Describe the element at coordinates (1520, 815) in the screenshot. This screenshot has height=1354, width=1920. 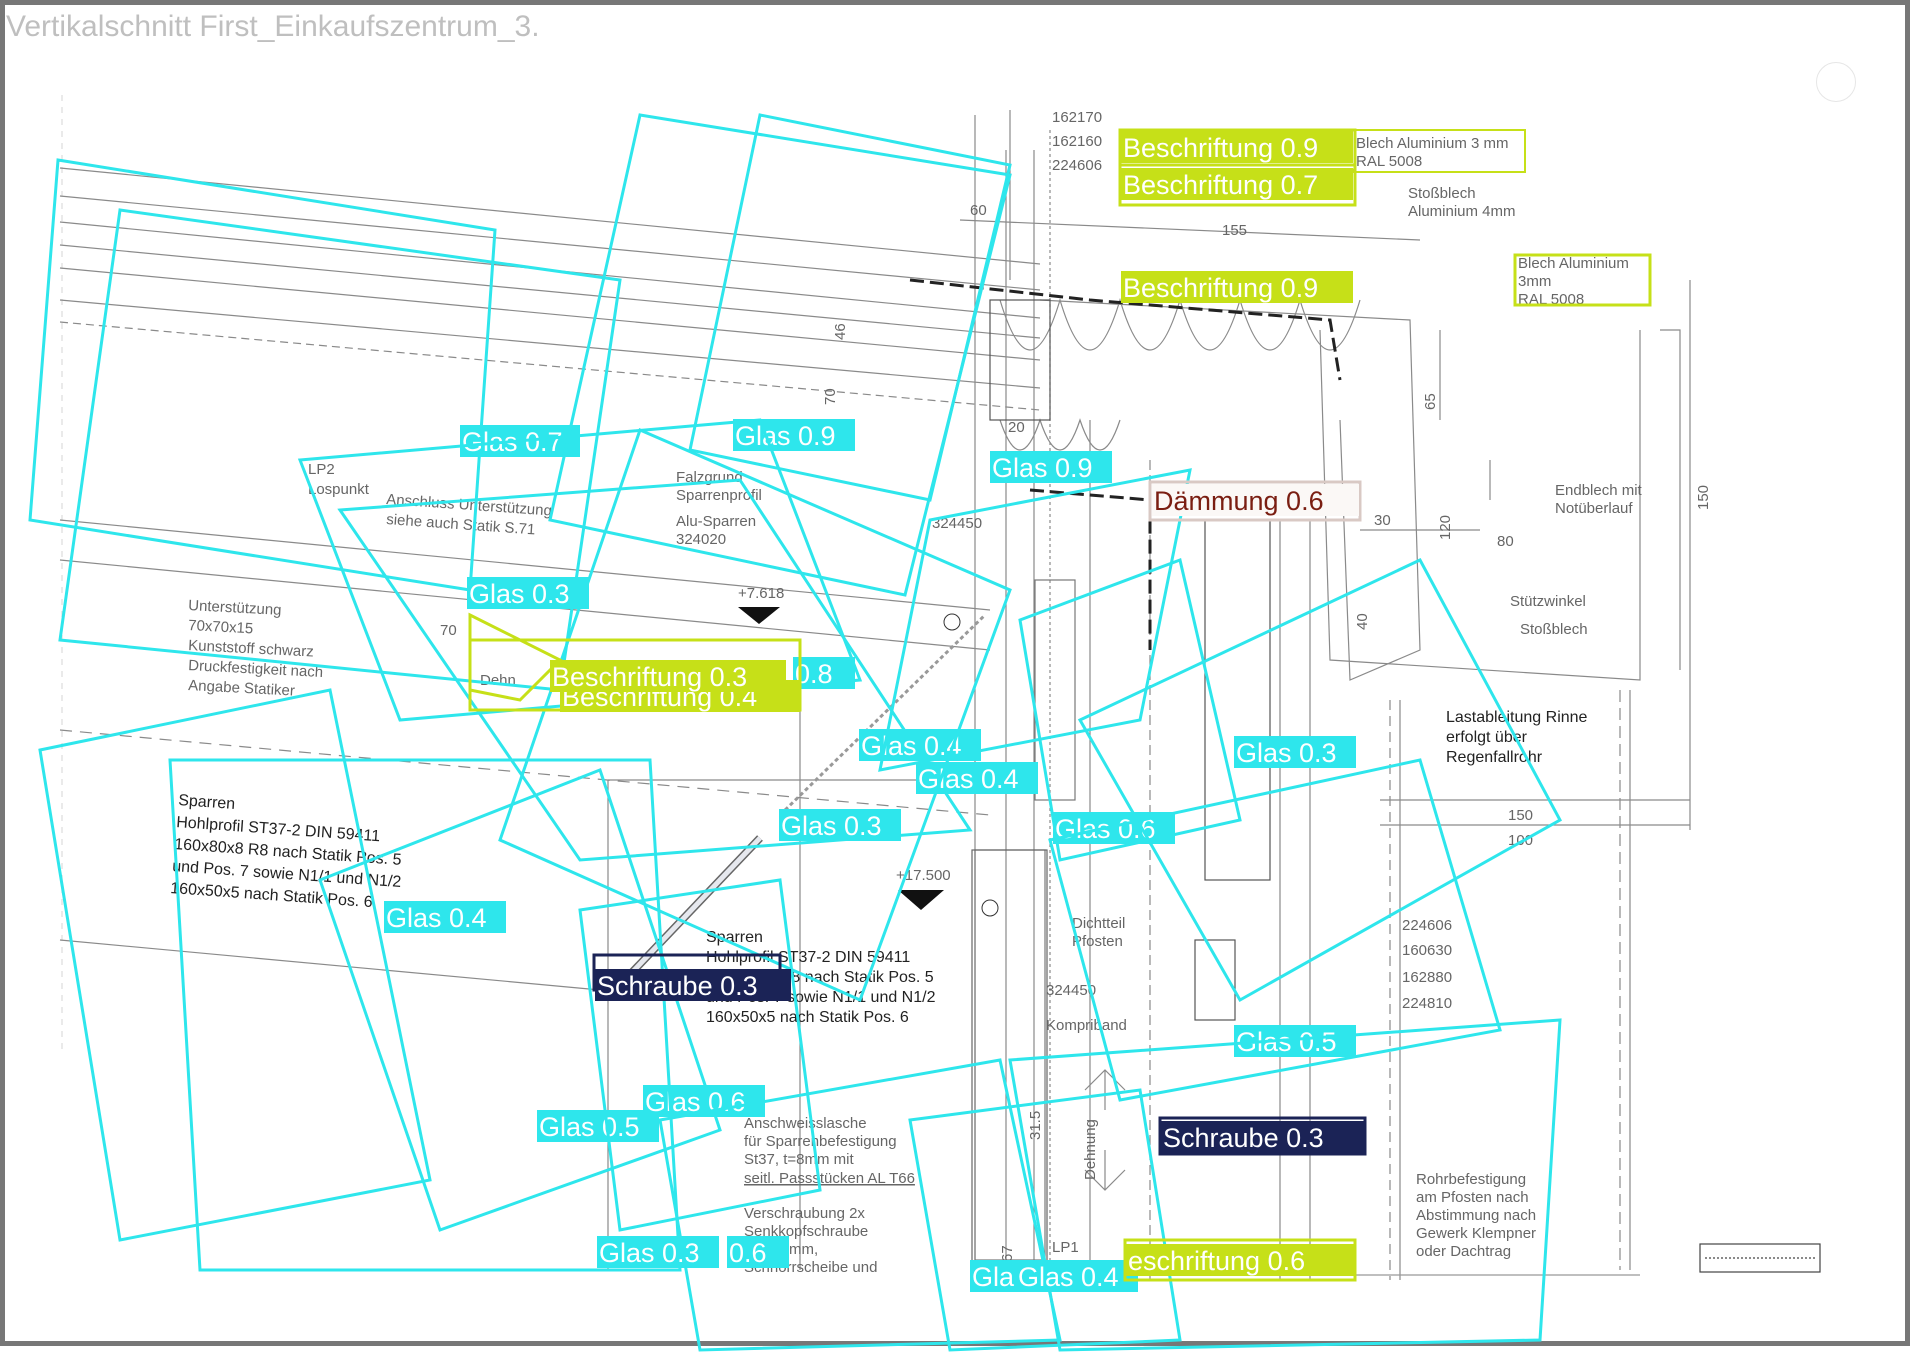
I see `dim-150: 150` at that location.